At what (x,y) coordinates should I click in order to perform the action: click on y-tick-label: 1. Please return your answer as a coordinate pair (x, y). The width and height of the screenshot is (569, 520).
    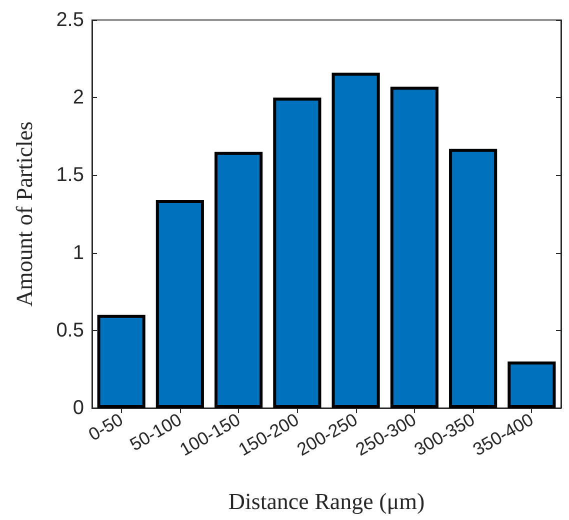
    Looking at the image, I should click on (78, 253).